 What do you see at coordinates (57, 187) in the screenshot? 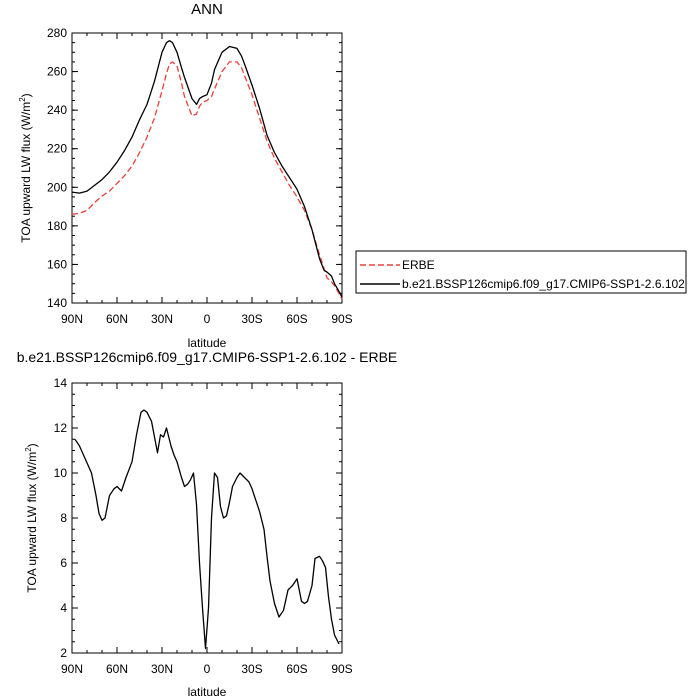
I see `y-tick-label: 200` at bounding box center [57, 187].